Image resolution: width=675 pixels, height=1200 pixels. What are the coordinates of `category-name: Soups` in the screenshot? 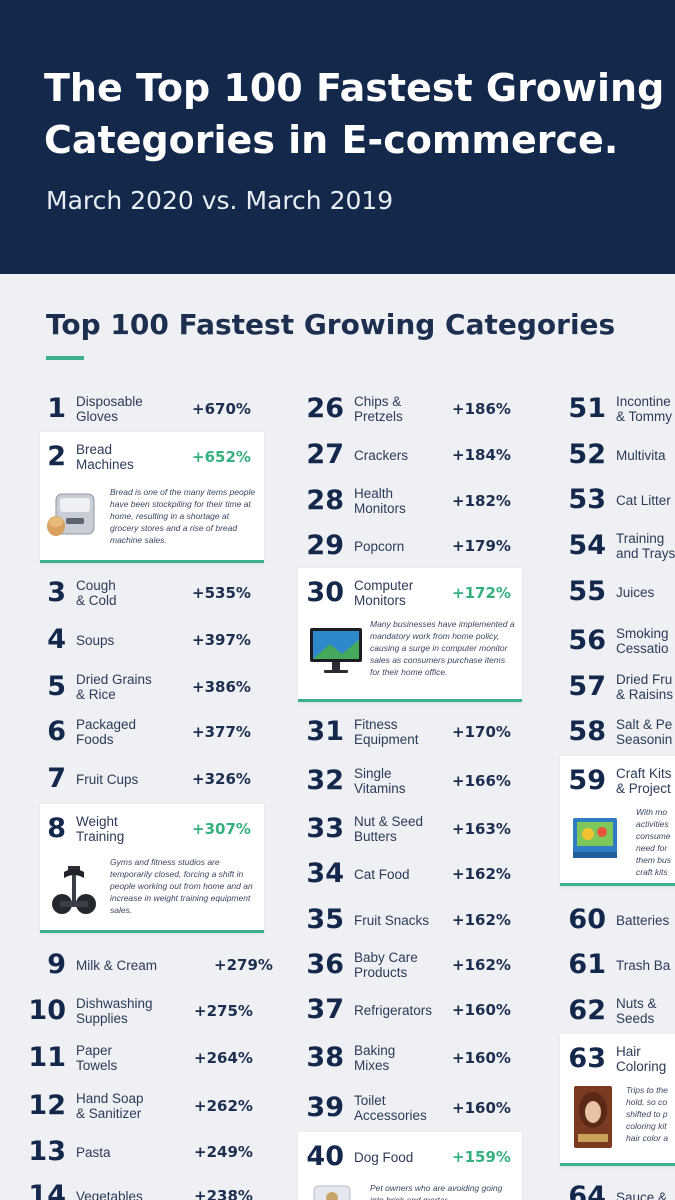 It's located at (95, 640).